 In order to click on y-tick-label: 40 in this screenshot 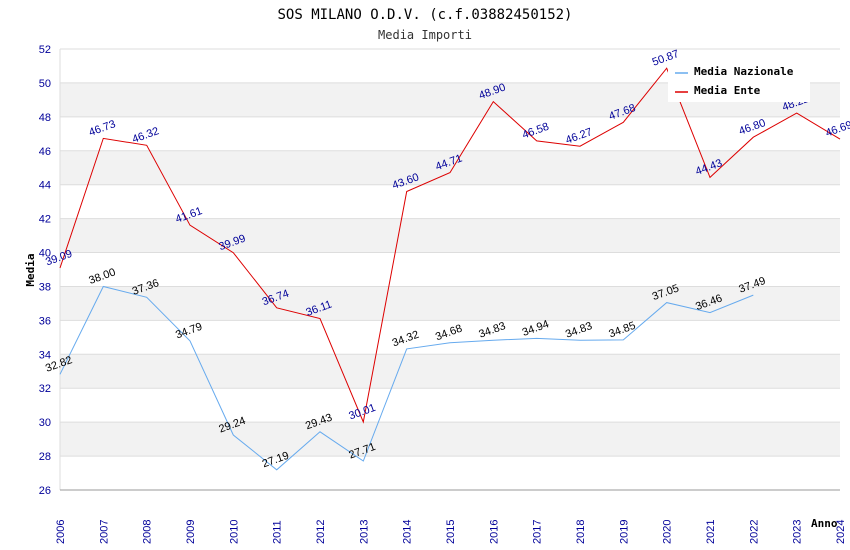, I will do `click(45, 254)`.